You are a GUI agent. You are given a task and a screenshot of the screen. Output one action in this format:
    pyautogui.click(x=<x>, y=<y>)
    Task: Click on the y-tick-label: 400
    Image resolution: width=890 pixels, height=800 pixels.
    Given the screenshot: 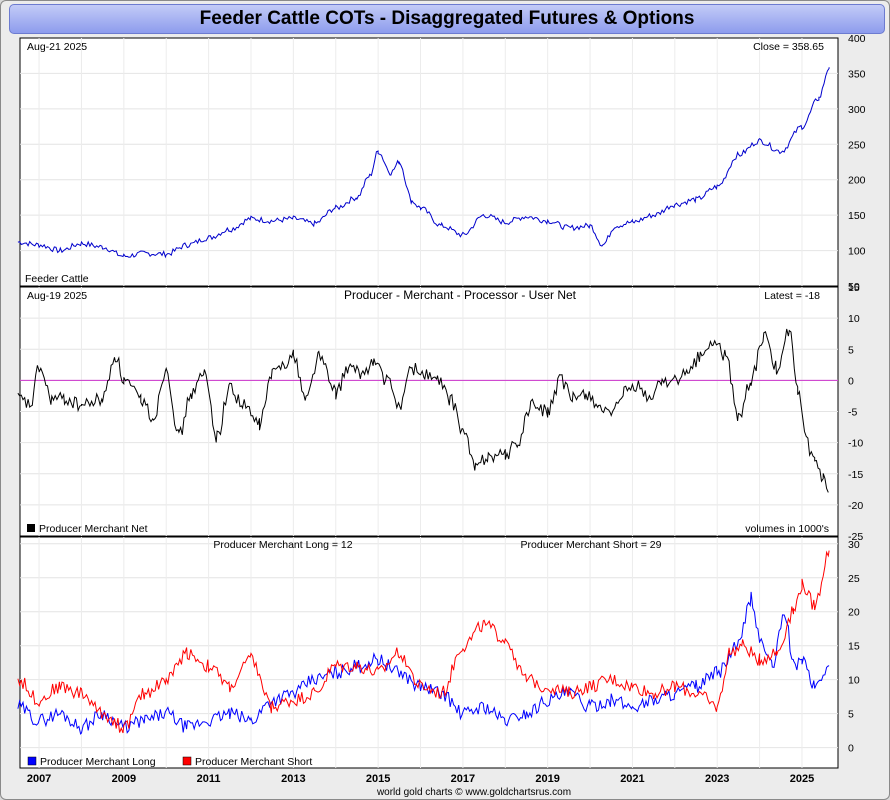 What is the action you would take?
    pyautogui.click(x=857, y=39)
    